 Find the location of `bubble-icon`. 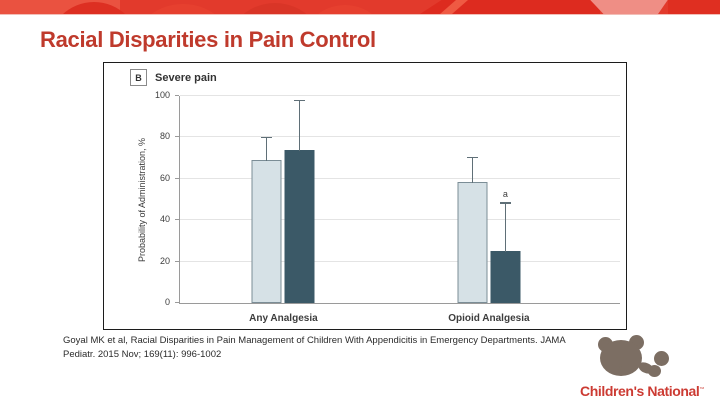

bubble-icon is located at coordinates (661, 358).